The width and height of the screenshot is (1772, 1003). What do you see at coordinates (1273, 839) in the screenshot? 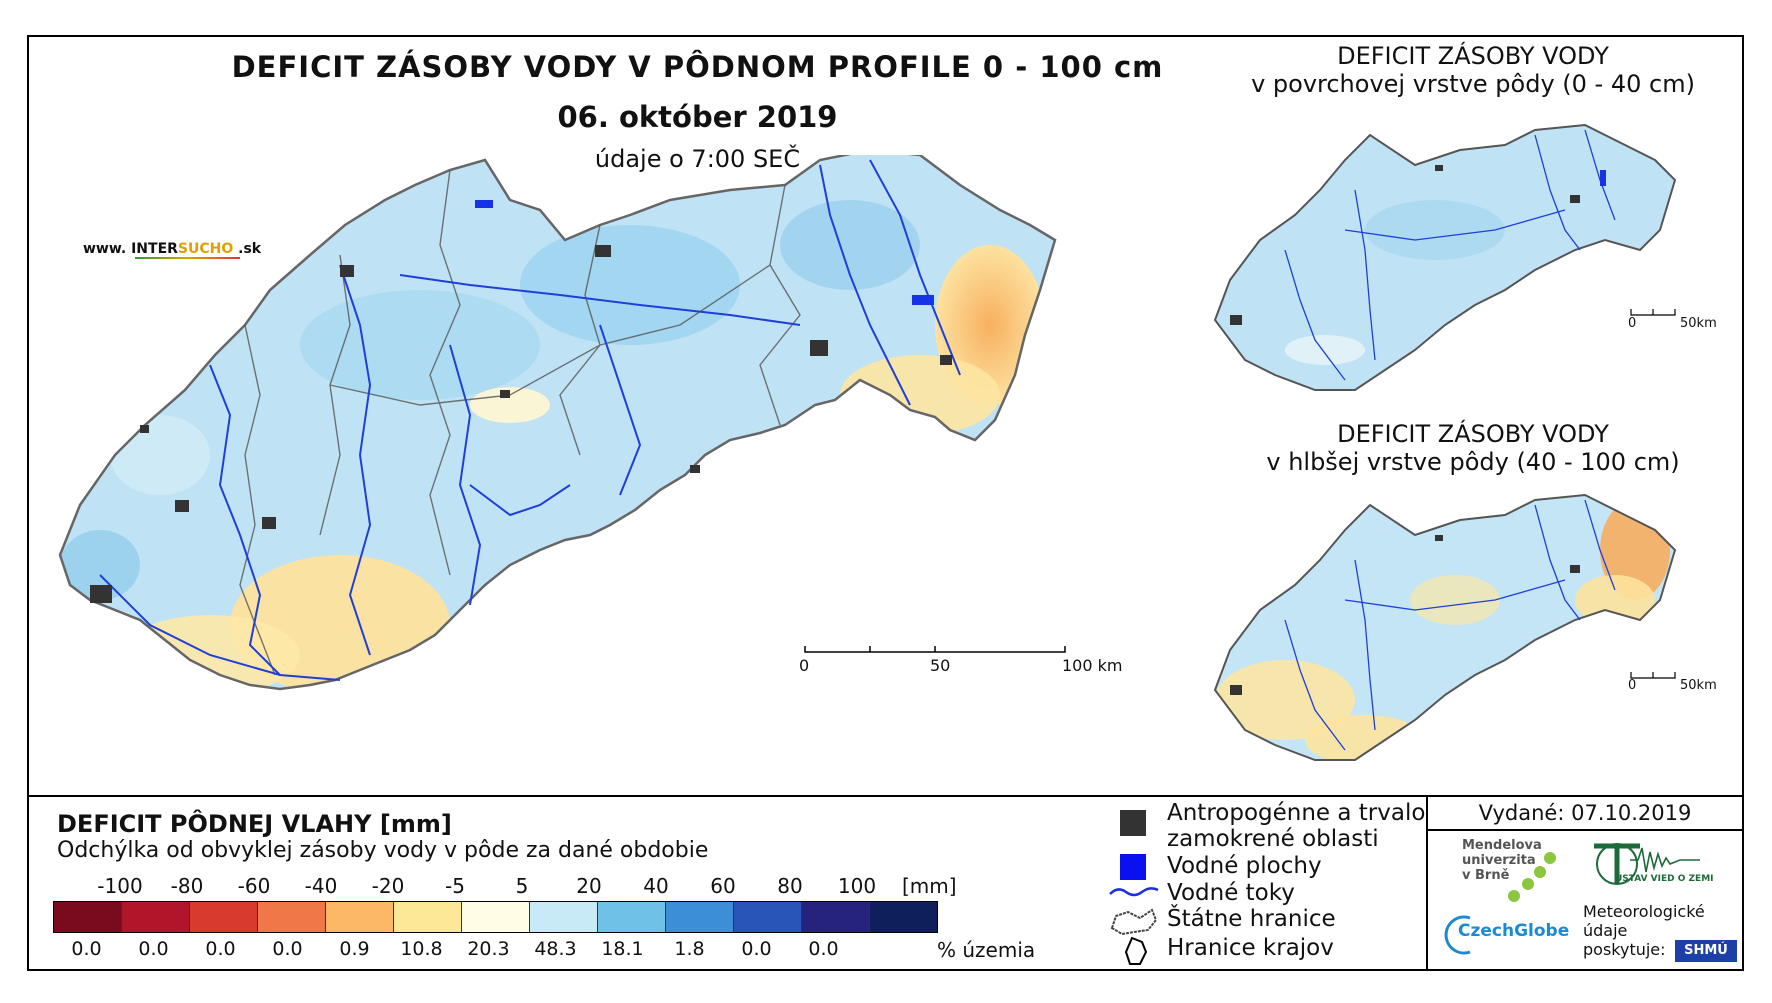
I see `legend-urban-line2: zamokrené oblasti` at bounding box center [1273, 839].